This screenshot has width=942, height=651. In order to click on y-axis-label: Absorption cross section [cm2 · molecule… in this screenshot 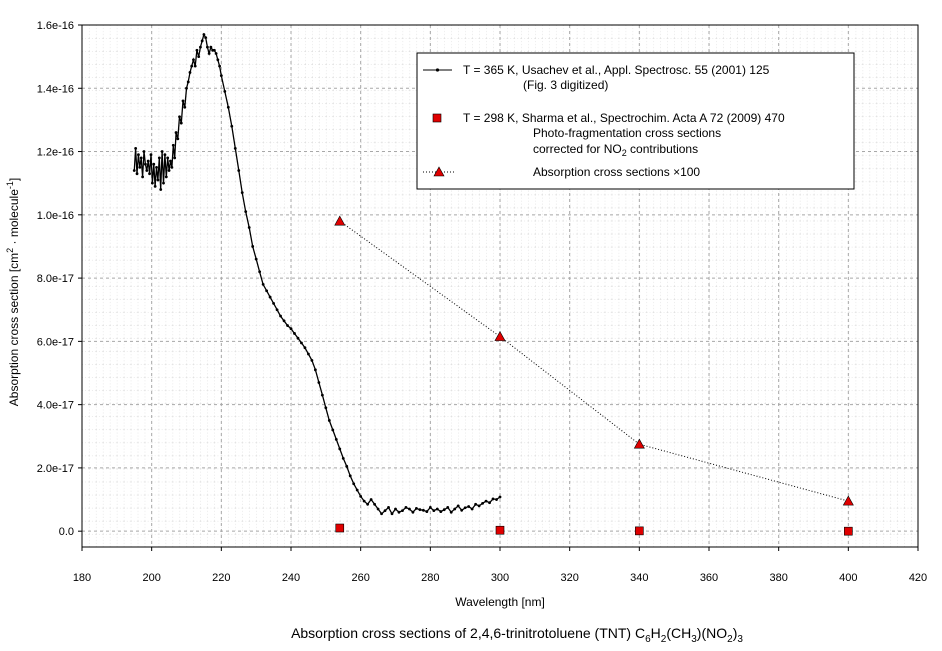, I will do `click(13, 292)`.